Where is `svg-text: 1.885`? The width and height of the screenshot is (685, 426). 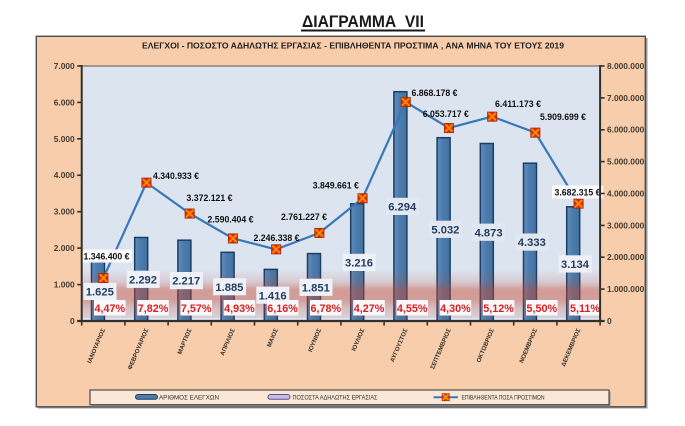 svg-text: 1.885 is located at coordinates (229, 288).